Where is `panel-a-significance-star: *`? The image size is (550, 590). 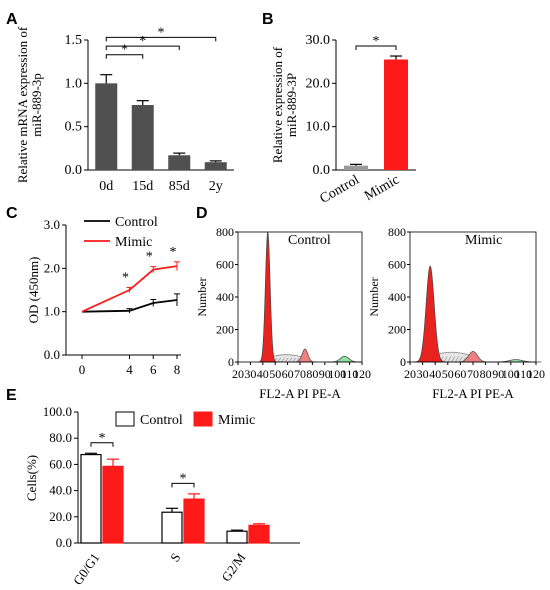 panel-a-significance-star: * is located at coordinates (161, 32).